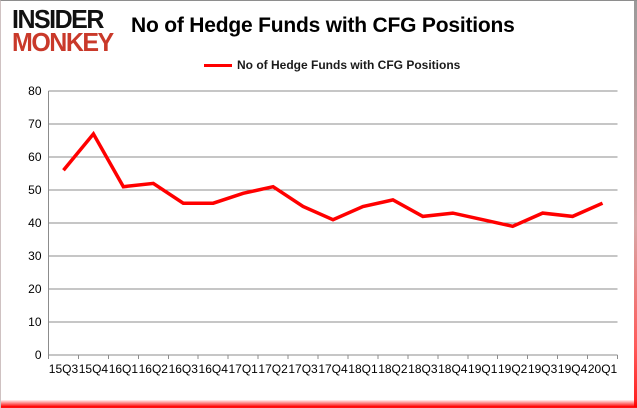  Describe the element at coordinates (323, 25) in the screenshot. I see `chart-title: No of Hedge Funds with CFG Positions` at that location.